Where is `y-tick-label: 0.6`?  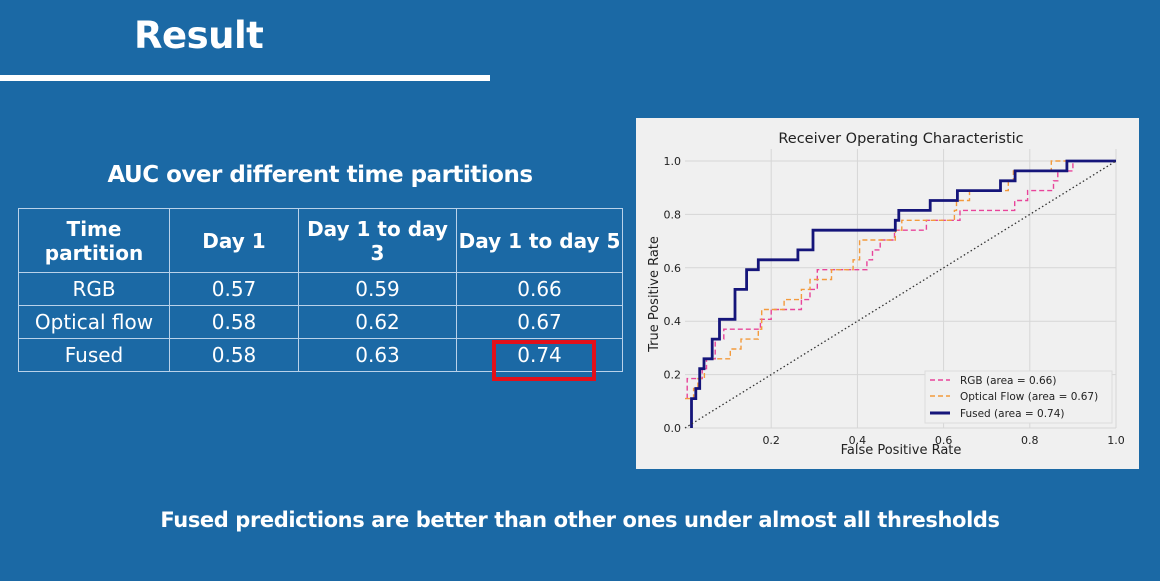 y-tick-label: 0.6 is located at coordinates (673, 268).